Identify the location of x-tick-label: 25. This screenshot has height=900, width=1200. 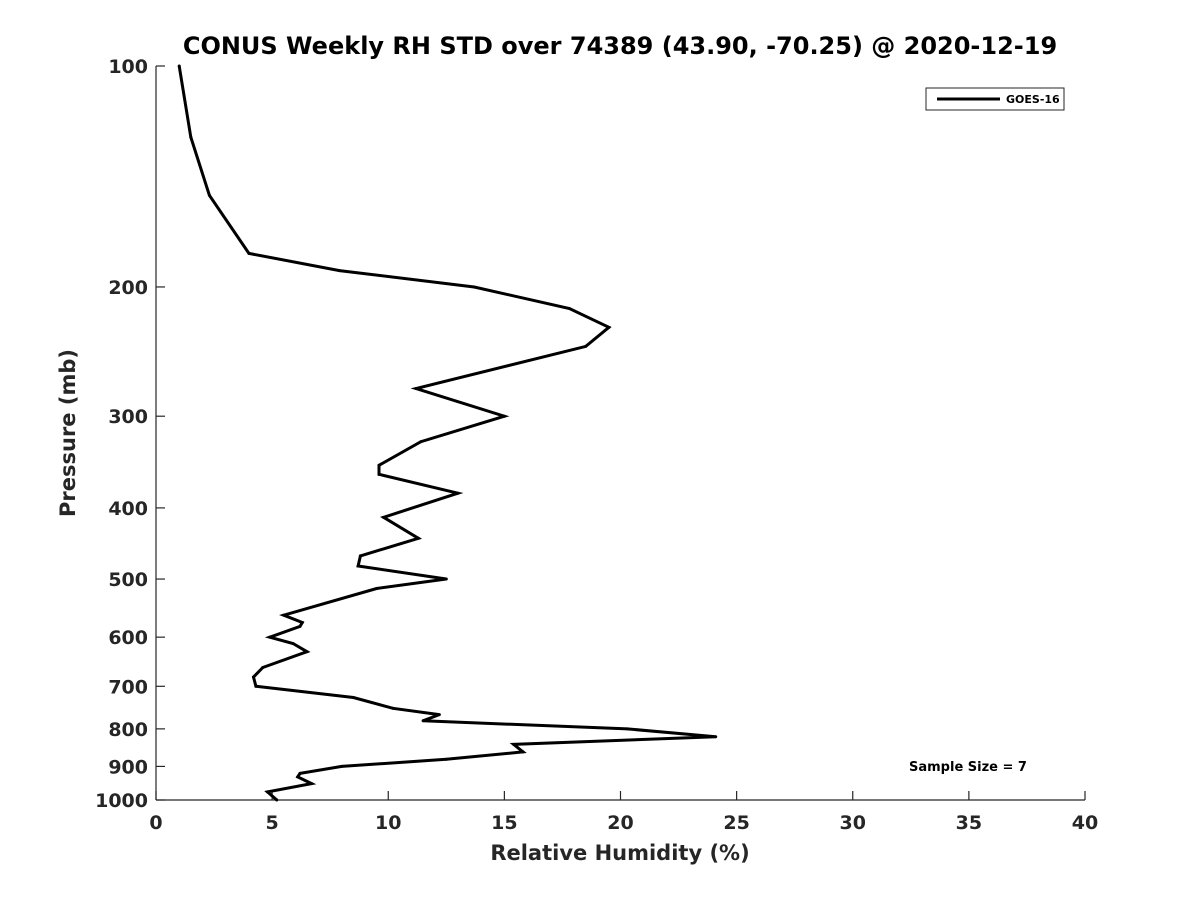
(736, 823).